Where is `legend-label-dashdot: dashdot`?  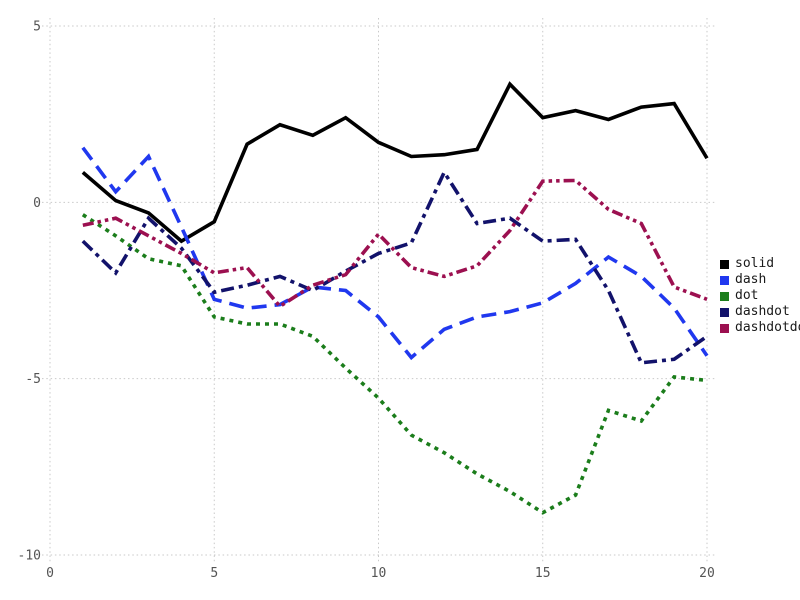
legend-label-dashdot: dashdot is located at coordinates (762, 311).